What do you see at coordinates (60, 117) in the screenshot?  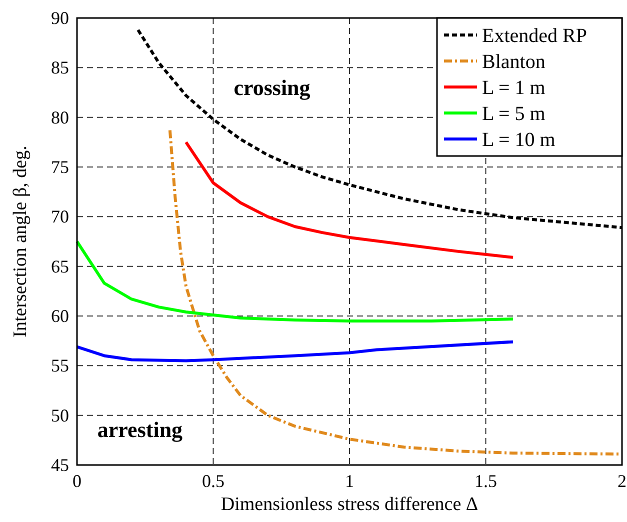 I see `y-tick-label: 80` at bounding box center [60, 117].